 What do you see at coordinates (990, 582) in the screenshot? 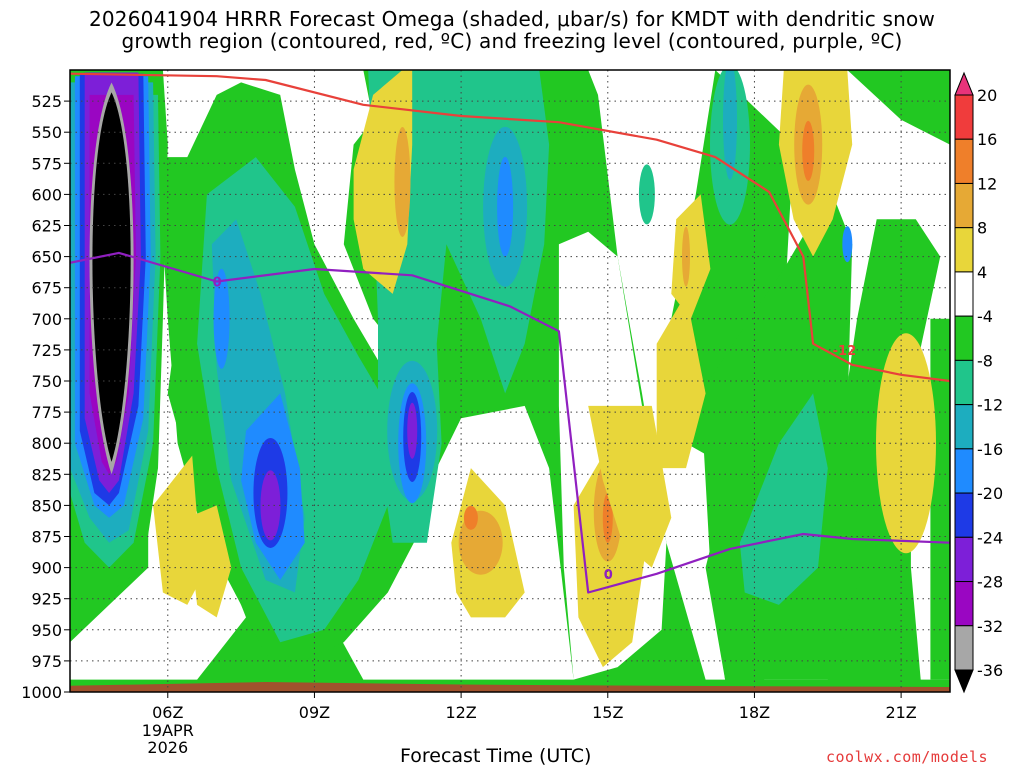
I see `colorbar-tick-label: -28` at bounding box center [990, 582].